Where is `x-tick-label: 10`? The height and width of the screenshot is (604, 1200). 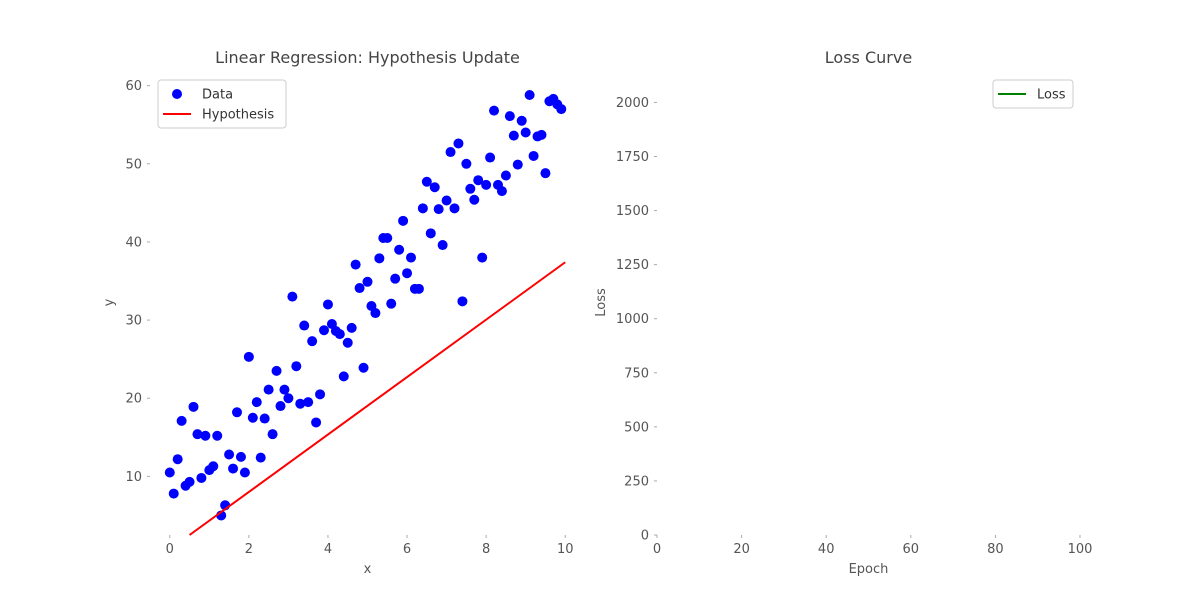
x-tick-label: 10 is located at coordinates (565, 549).